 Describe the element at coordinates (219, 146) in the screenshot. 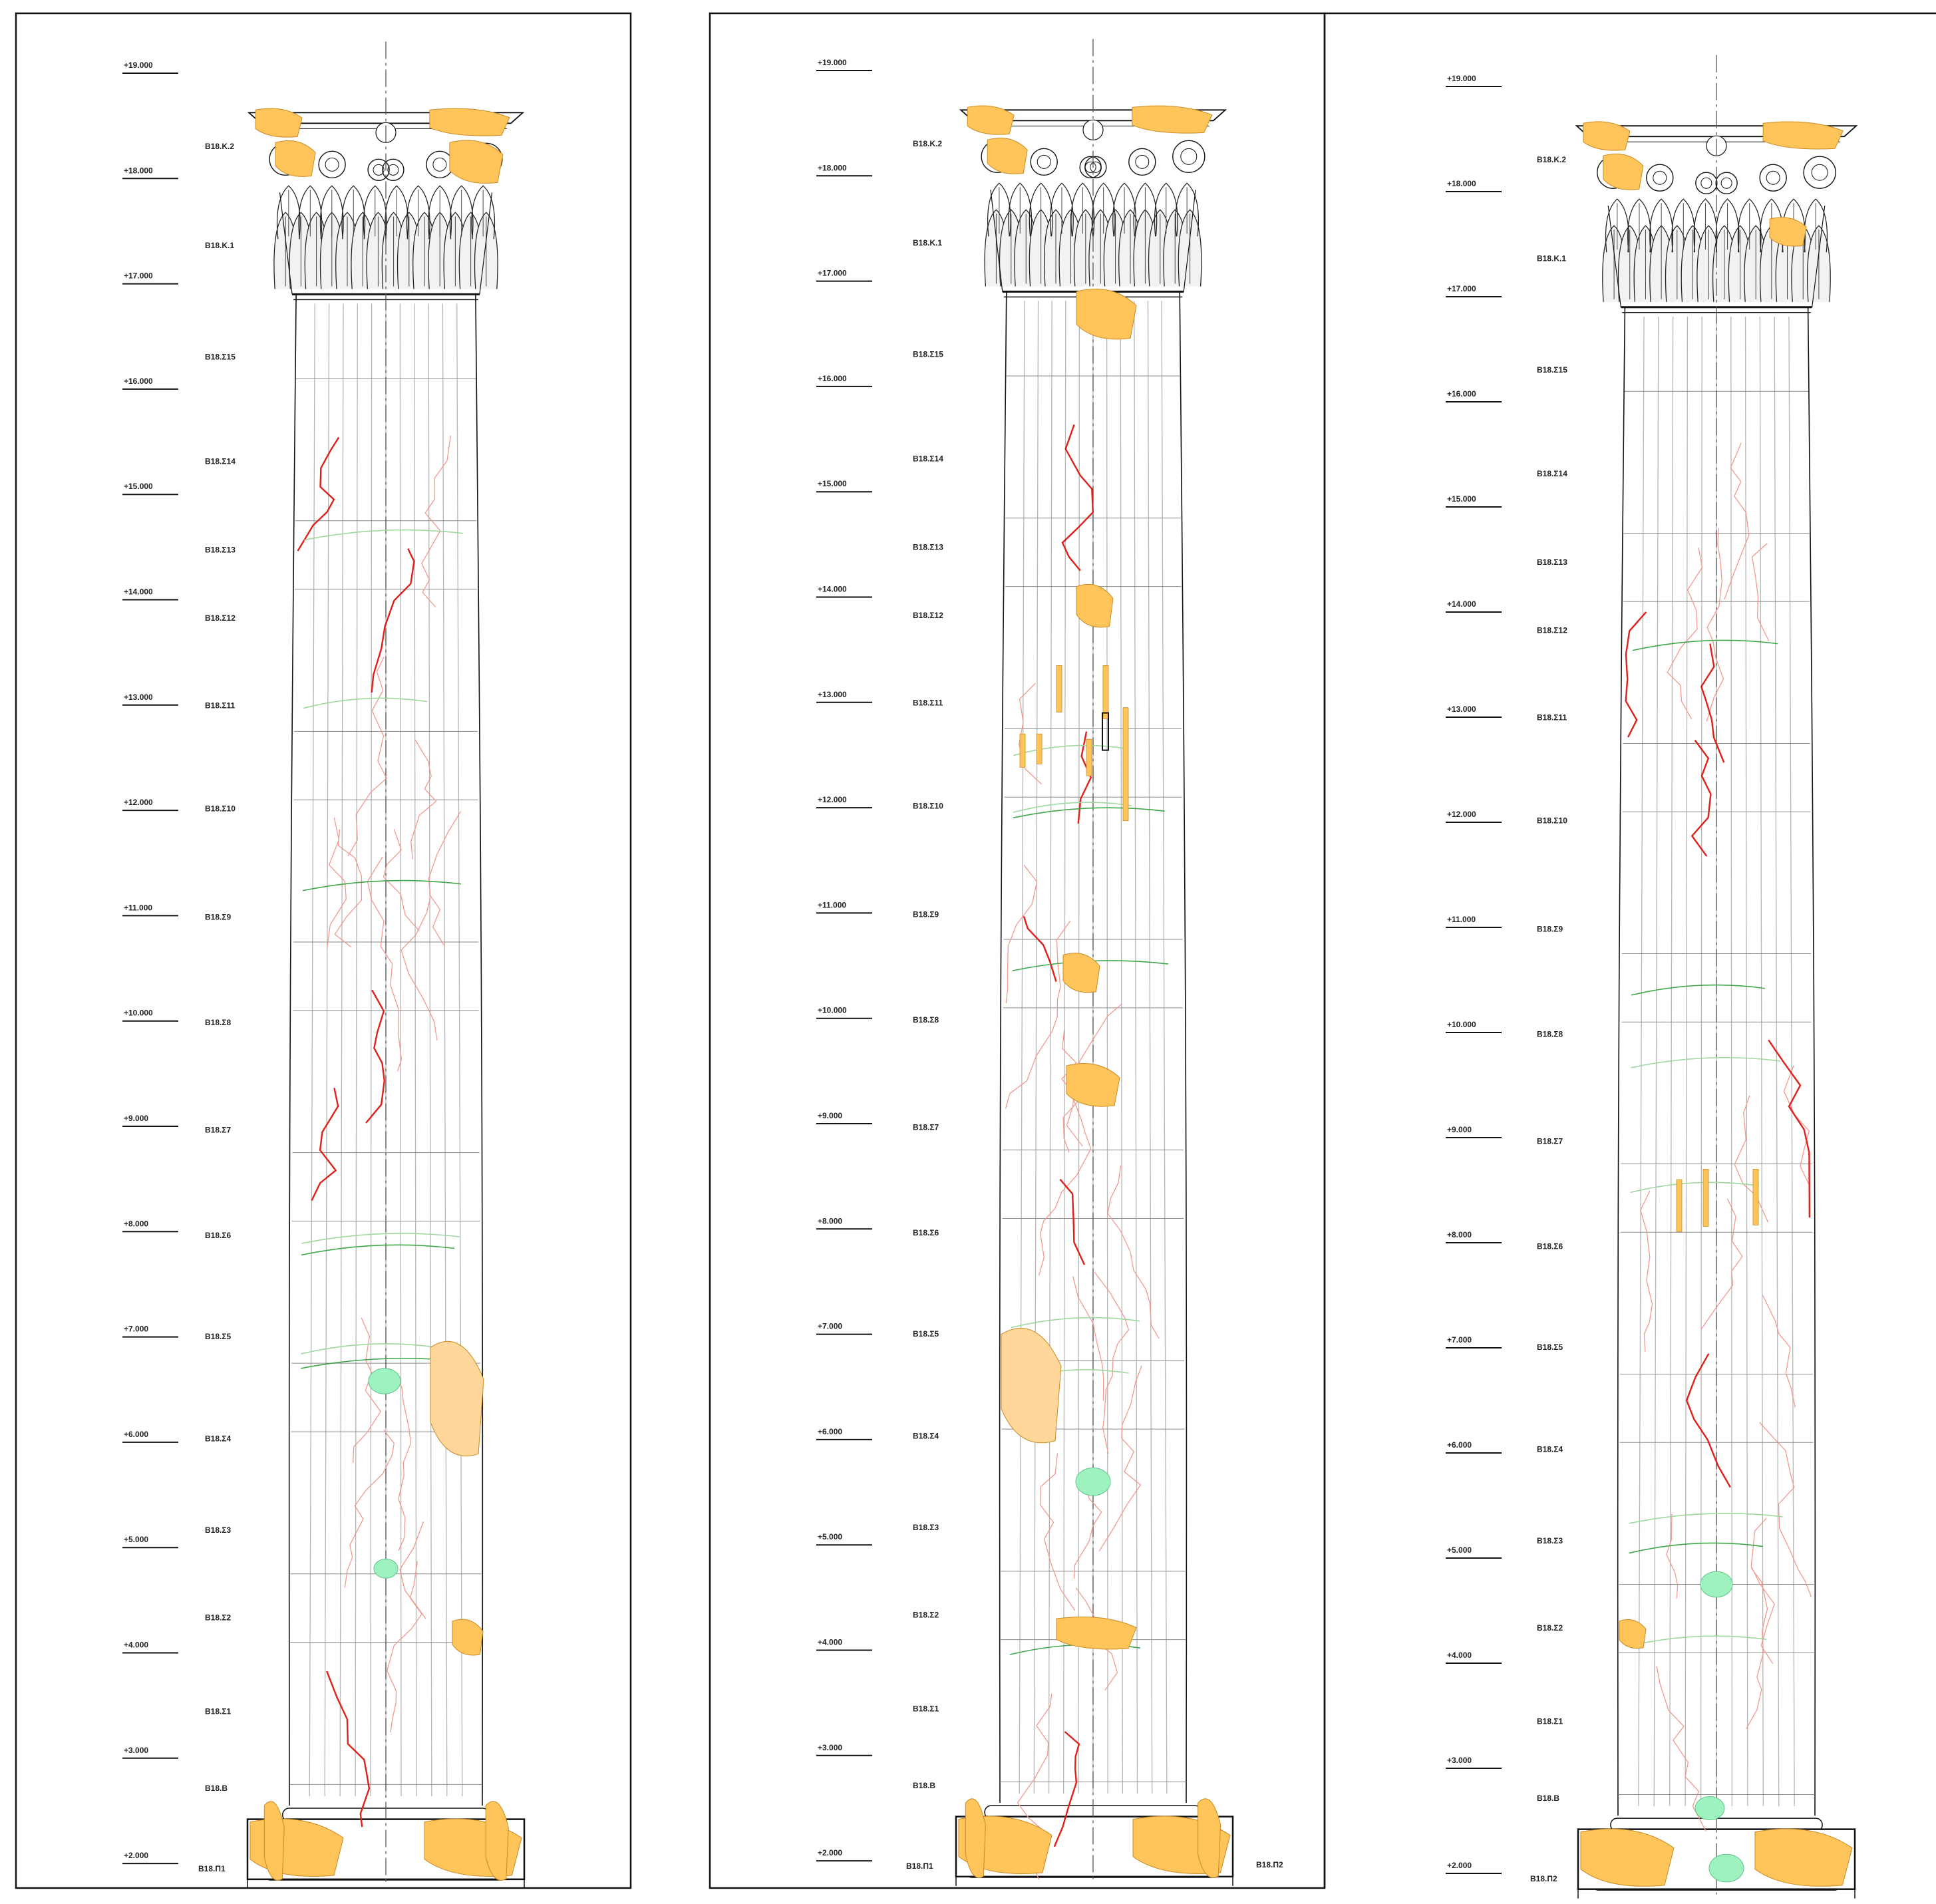

I see `block-label: B18.K.2` at that location.